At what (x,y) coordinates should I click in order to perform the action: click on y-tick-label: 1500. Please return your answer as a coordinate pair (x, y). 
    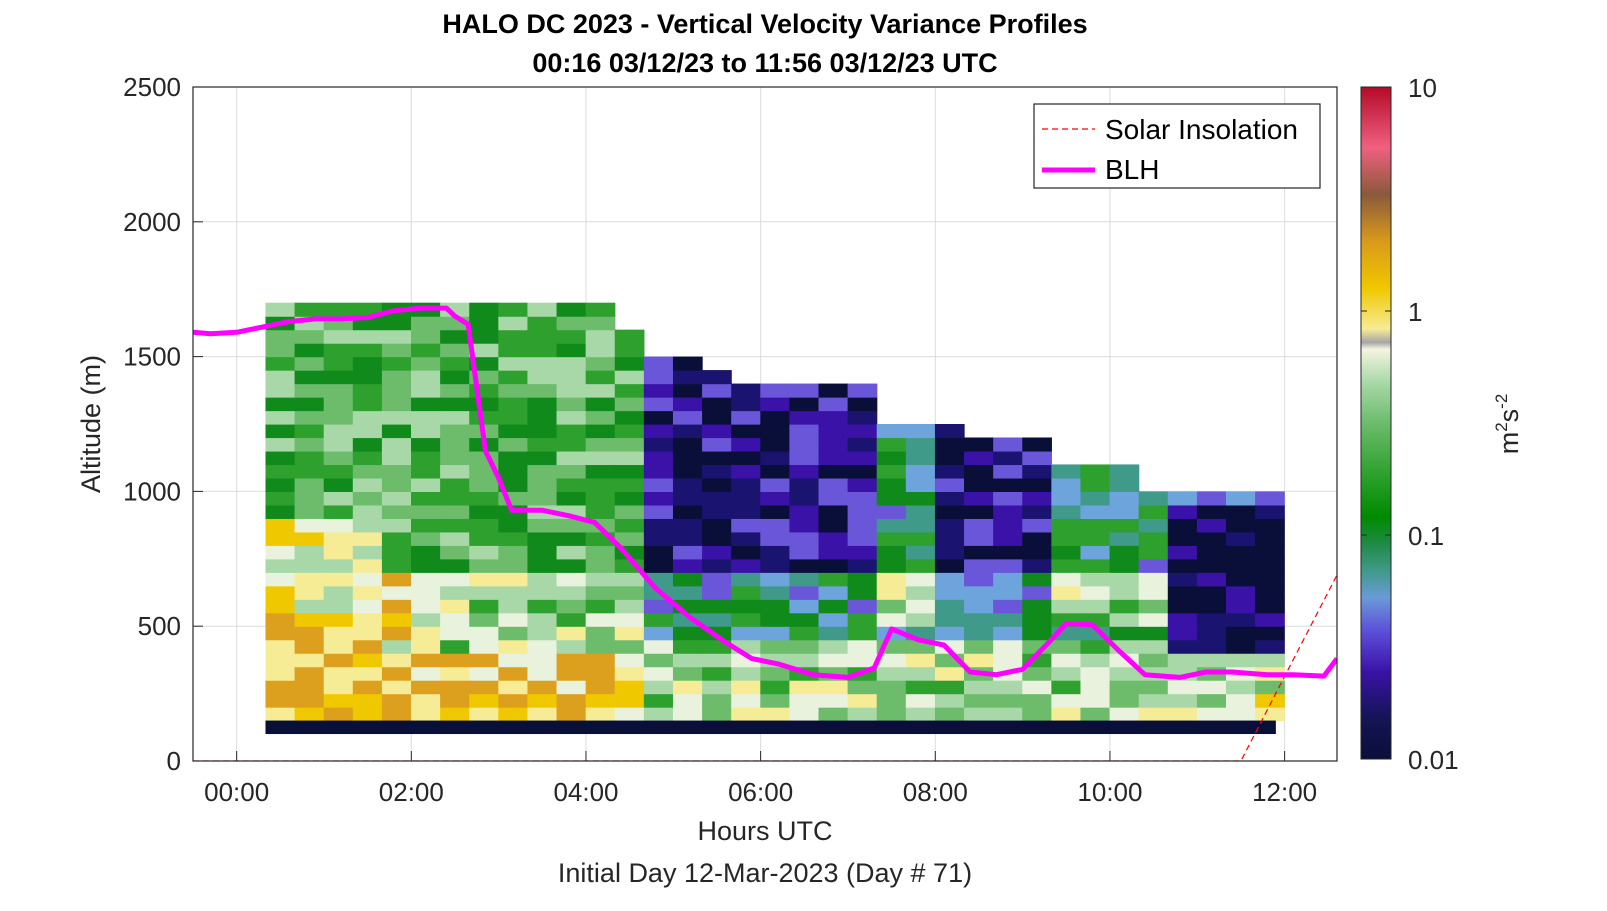
    Looking at the image, I should click on (152, 357).